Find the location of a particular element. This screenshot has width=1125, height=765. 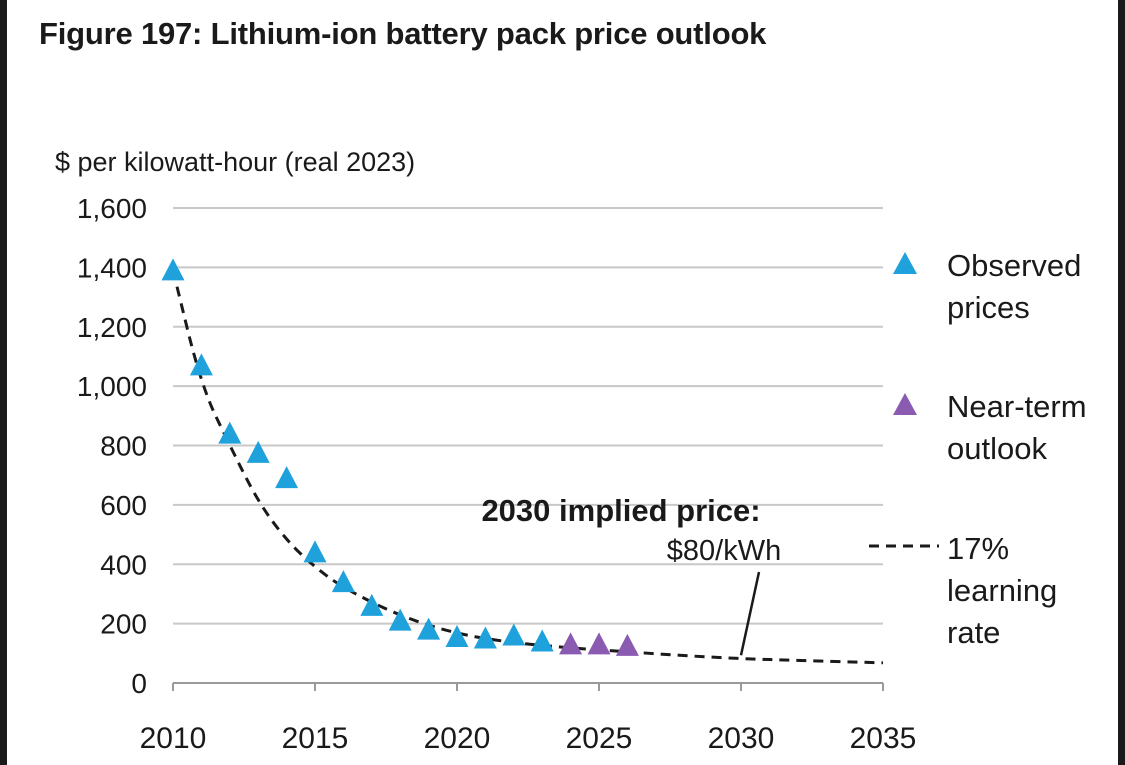

y-tick-label: 1,200 is located at coordinates (112, 327).